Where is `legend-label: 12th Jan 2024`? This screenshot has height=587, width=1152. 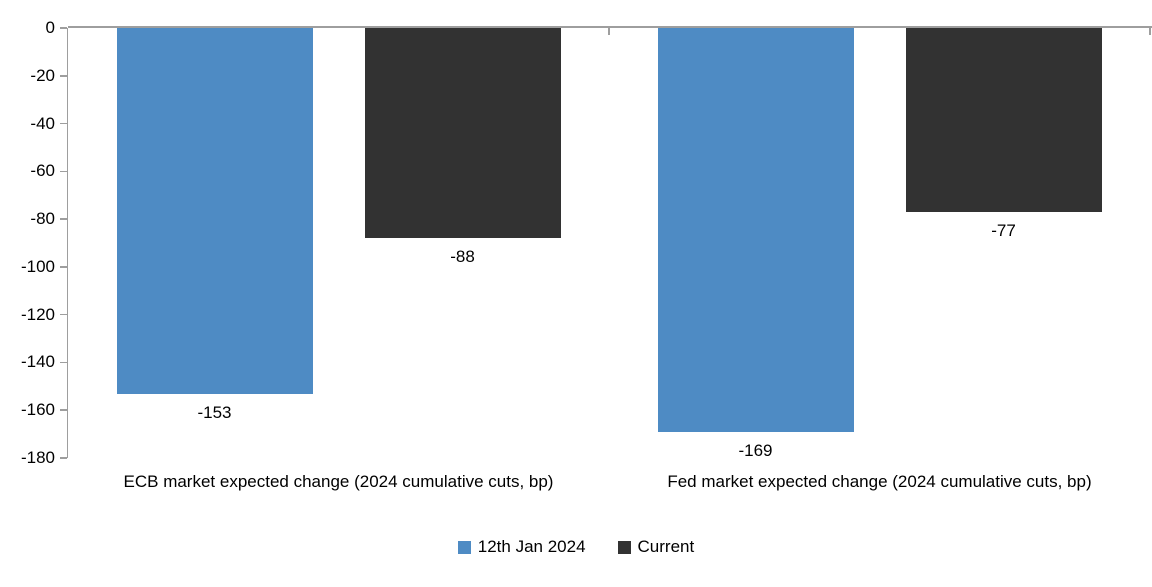
legend-label: 12th Jan 2024 is located at coordinates (531, 546).